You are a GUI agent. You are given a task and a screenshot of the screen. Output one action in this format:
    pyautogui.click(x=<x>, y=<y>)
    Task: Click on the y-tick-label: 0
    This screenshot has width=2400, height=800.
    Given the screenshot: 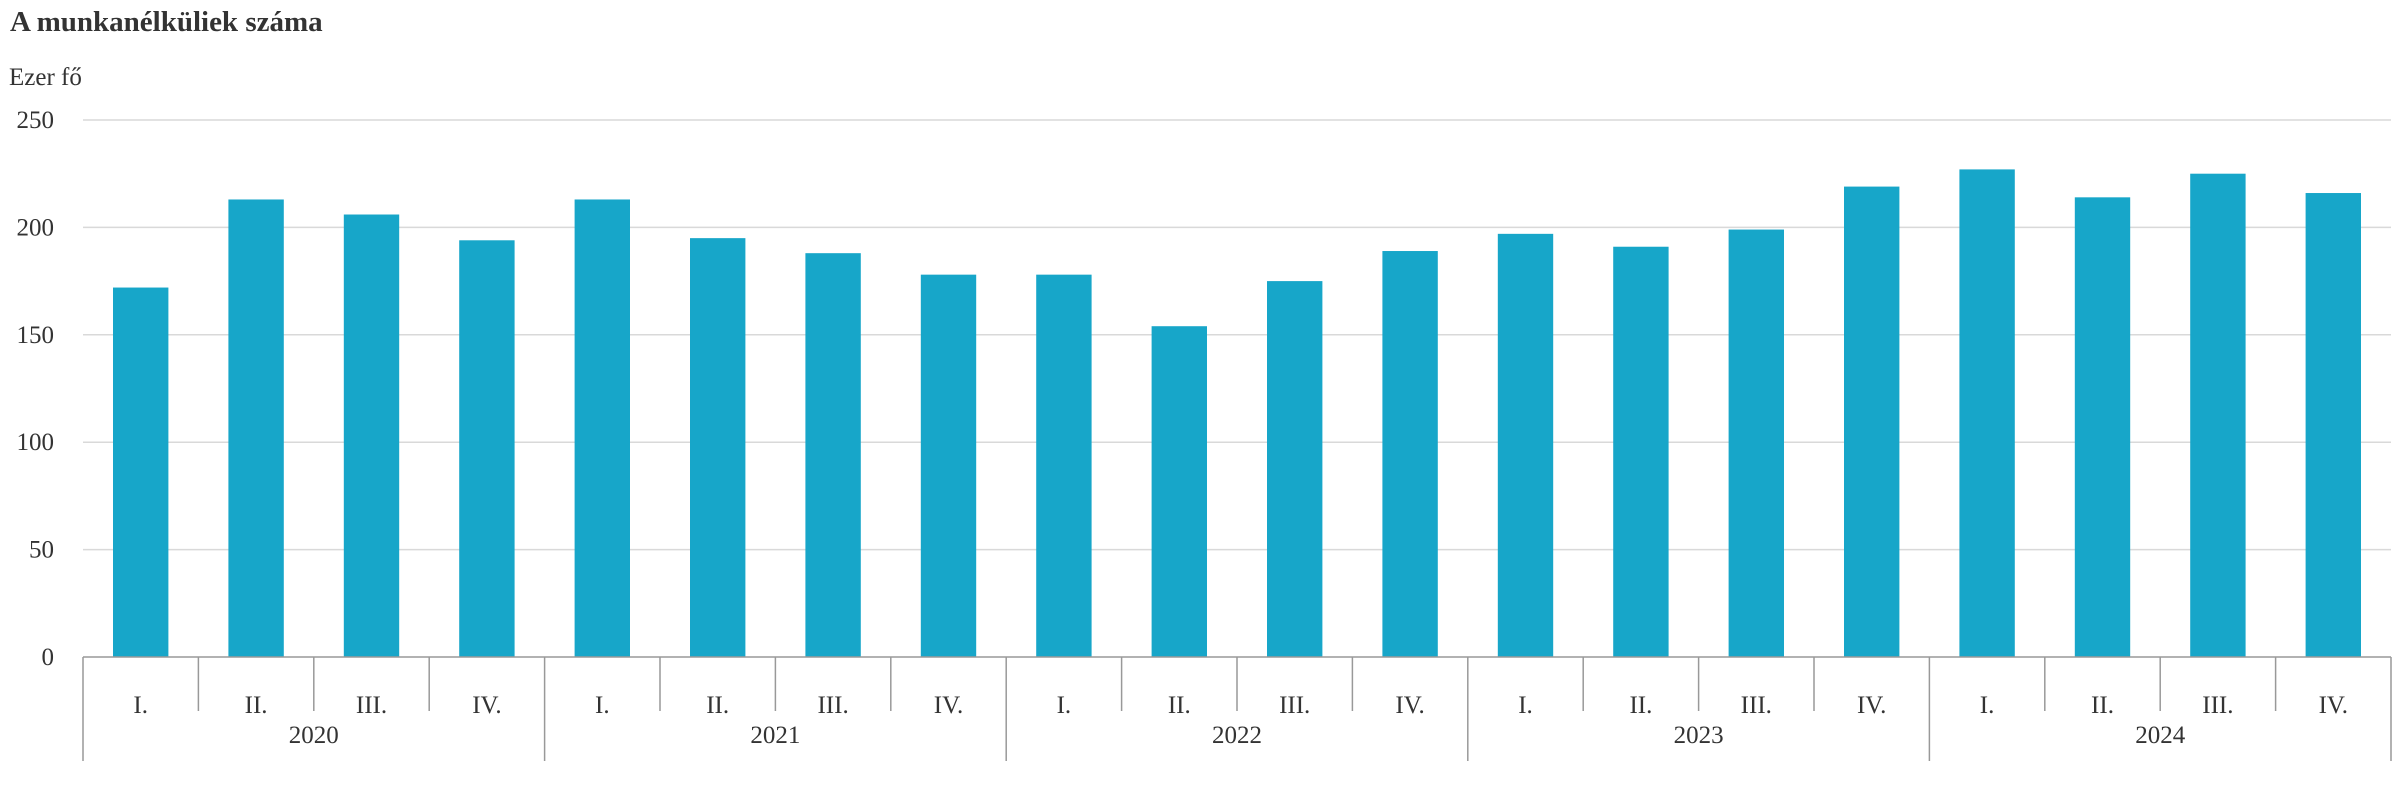 What is the action you would take?
    pyautogui.click(x=48, y=657)
    